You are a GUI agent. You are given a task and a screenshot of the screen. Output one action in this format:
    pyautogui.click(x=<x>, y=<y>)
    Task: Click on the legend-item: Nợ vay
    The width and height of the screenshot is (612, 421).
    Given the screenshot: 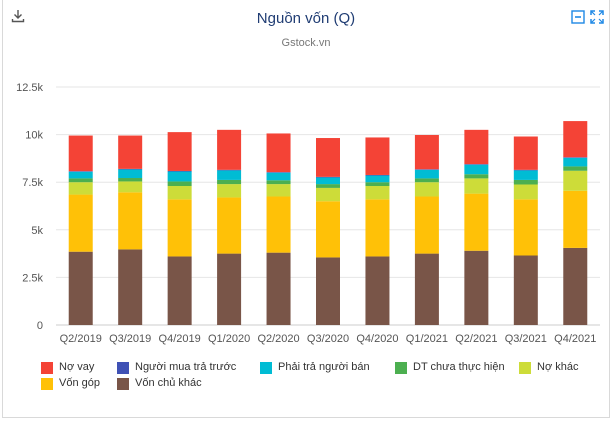 What is the action you would take?
    pyautogui.click(x=67, y=368)
    